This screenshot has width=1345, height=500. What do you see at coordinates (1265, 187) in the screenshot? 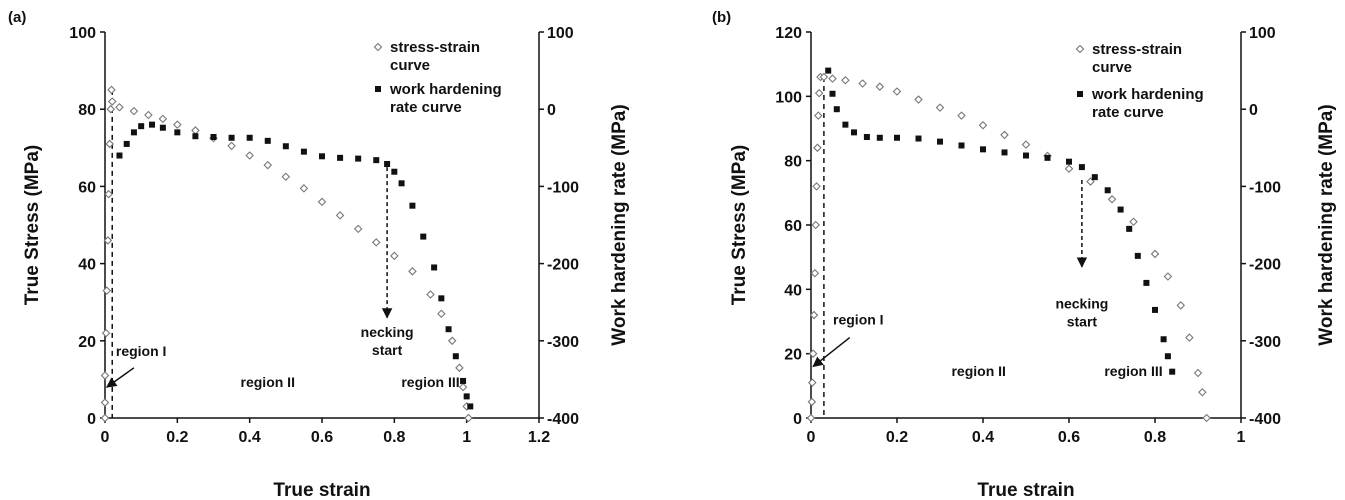
I see `y2-tick-label: -100` at bounding box center [1265, 187].